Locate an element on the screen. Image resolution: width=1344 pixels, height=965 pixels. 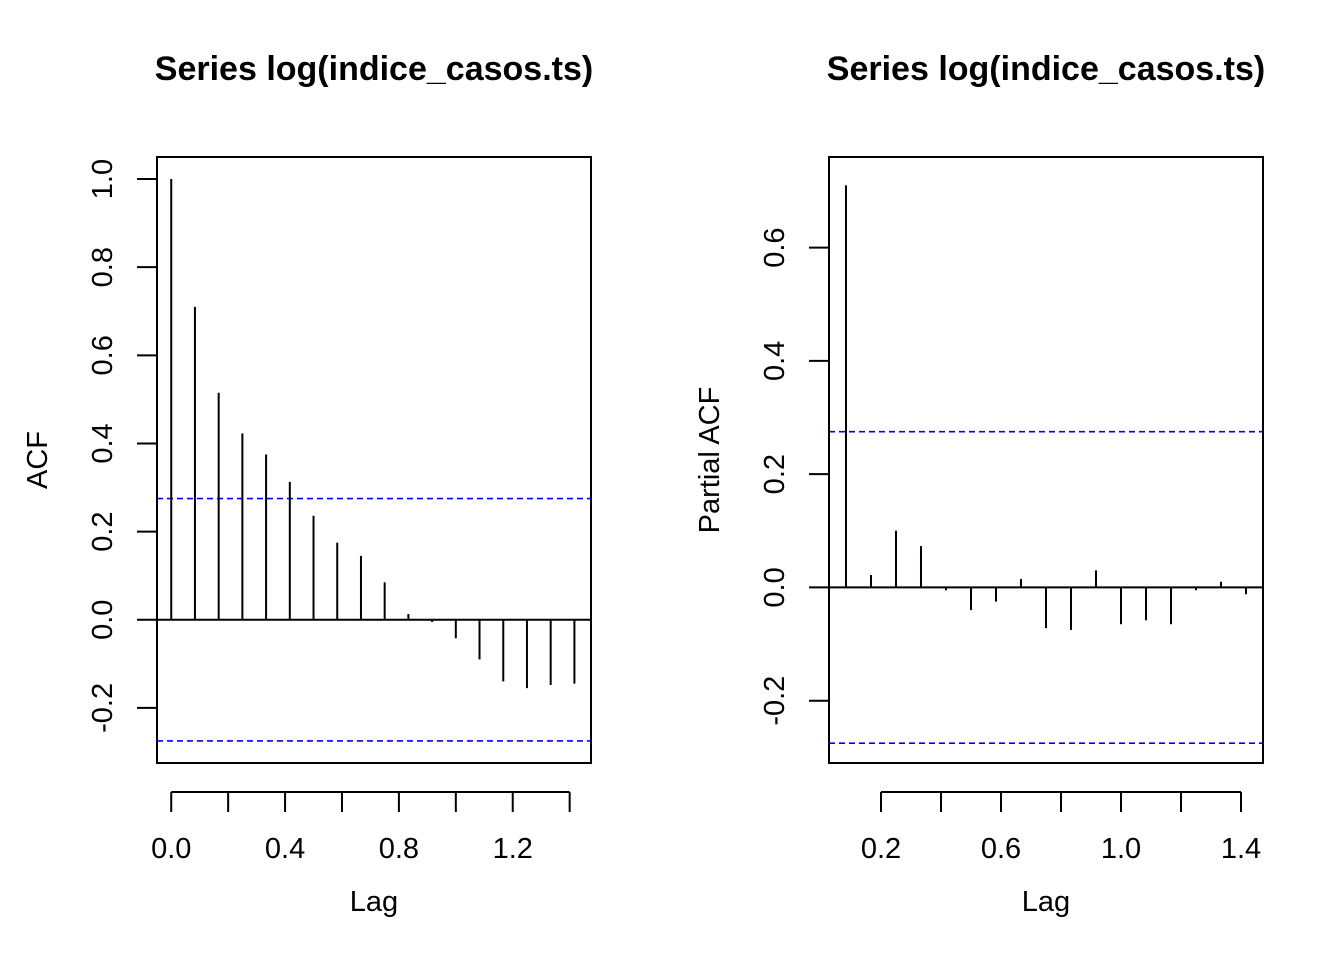
pacf-x-axis: 0.2 0.6 1.0 1.4 is located at coordinates (1061, 828).